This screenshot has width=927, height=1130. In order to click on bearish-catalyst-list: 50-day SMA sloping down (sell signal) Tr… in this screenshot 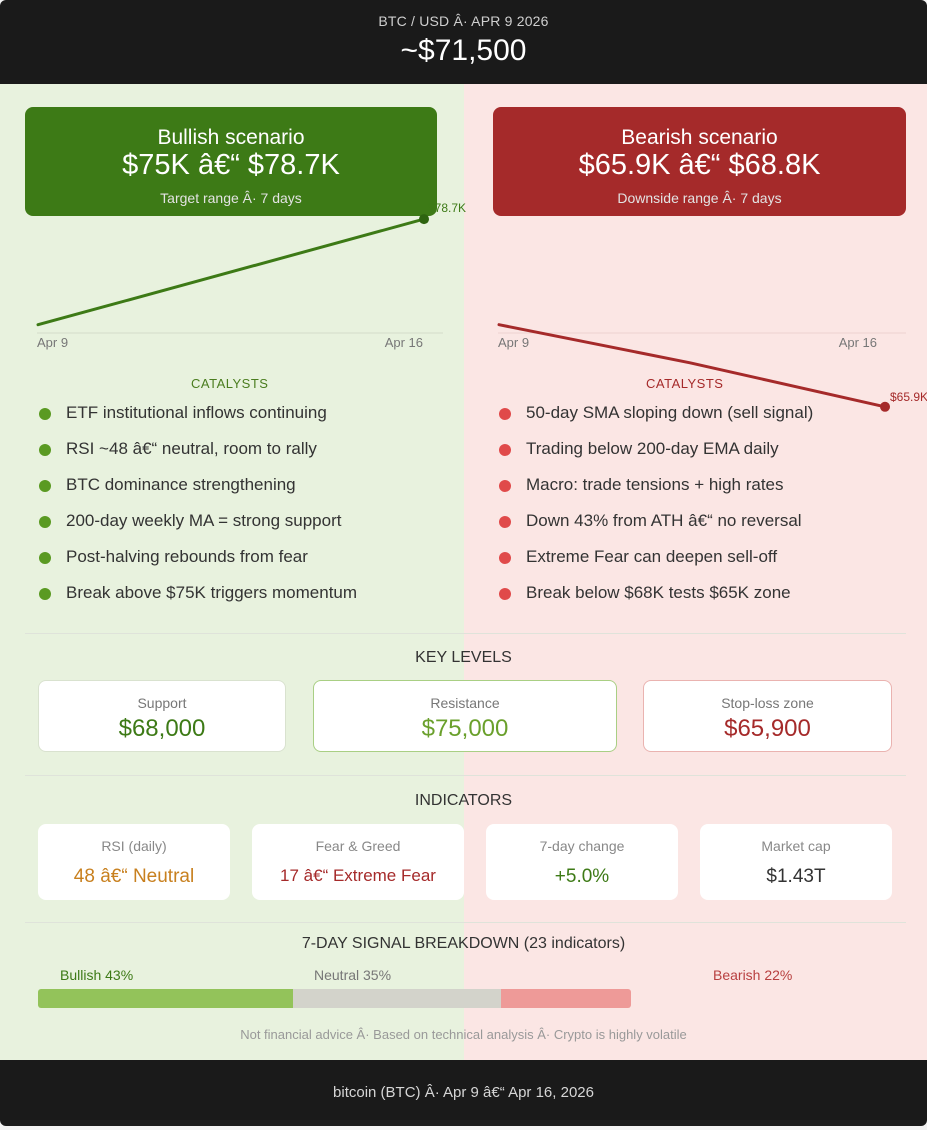, I will do `click(704, 511)`.